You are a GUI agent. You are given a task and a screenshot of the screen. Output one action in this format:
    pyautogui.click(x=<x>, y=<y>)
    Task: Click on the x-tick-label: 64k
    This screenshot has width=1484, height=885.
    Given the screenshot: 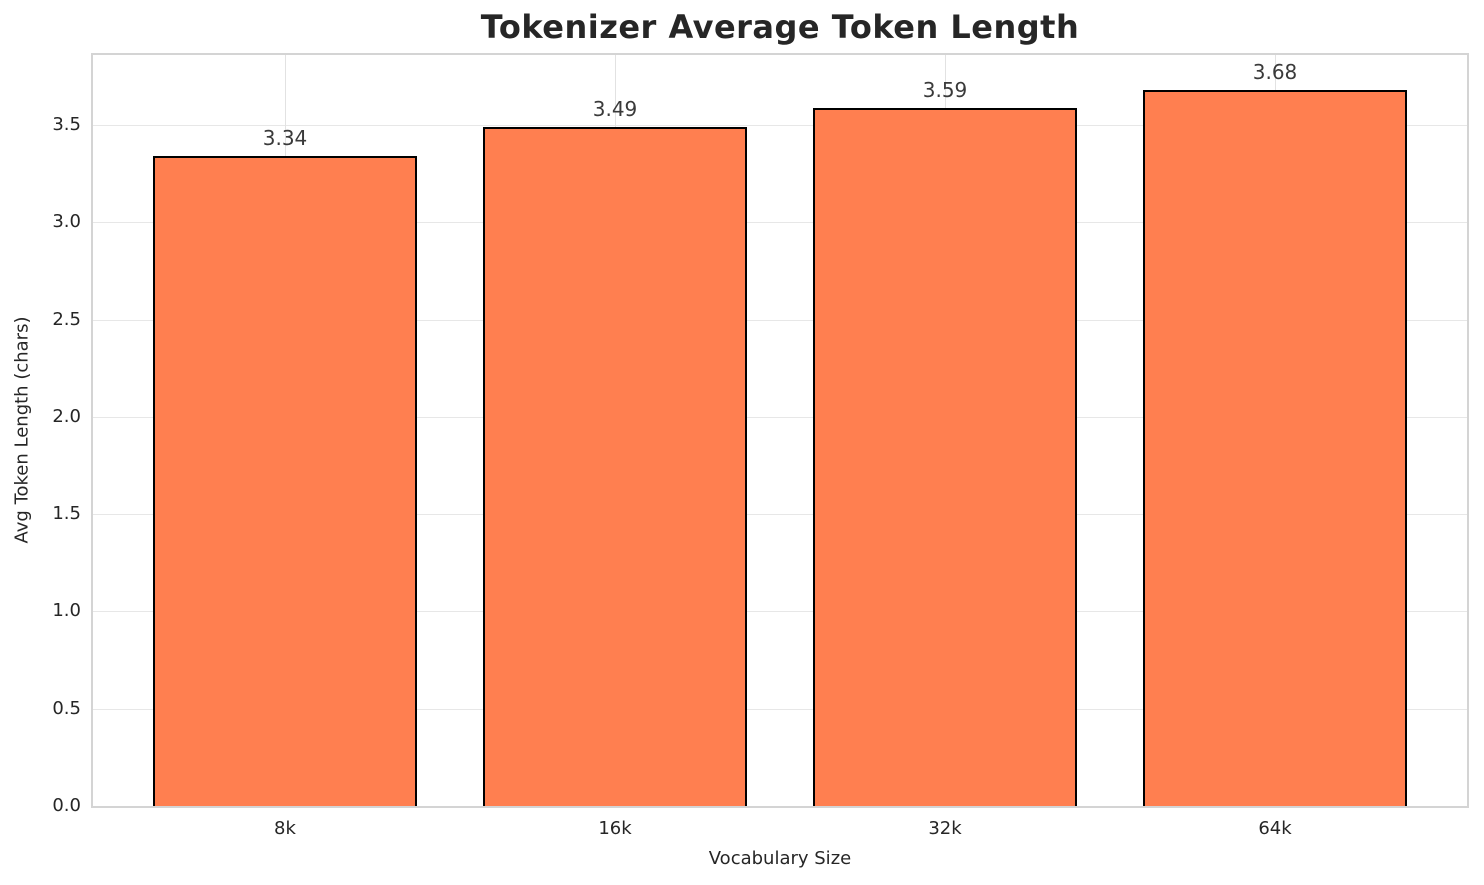 What is the action you would take?
    pyautogui.click(x=1275, y=828)
    